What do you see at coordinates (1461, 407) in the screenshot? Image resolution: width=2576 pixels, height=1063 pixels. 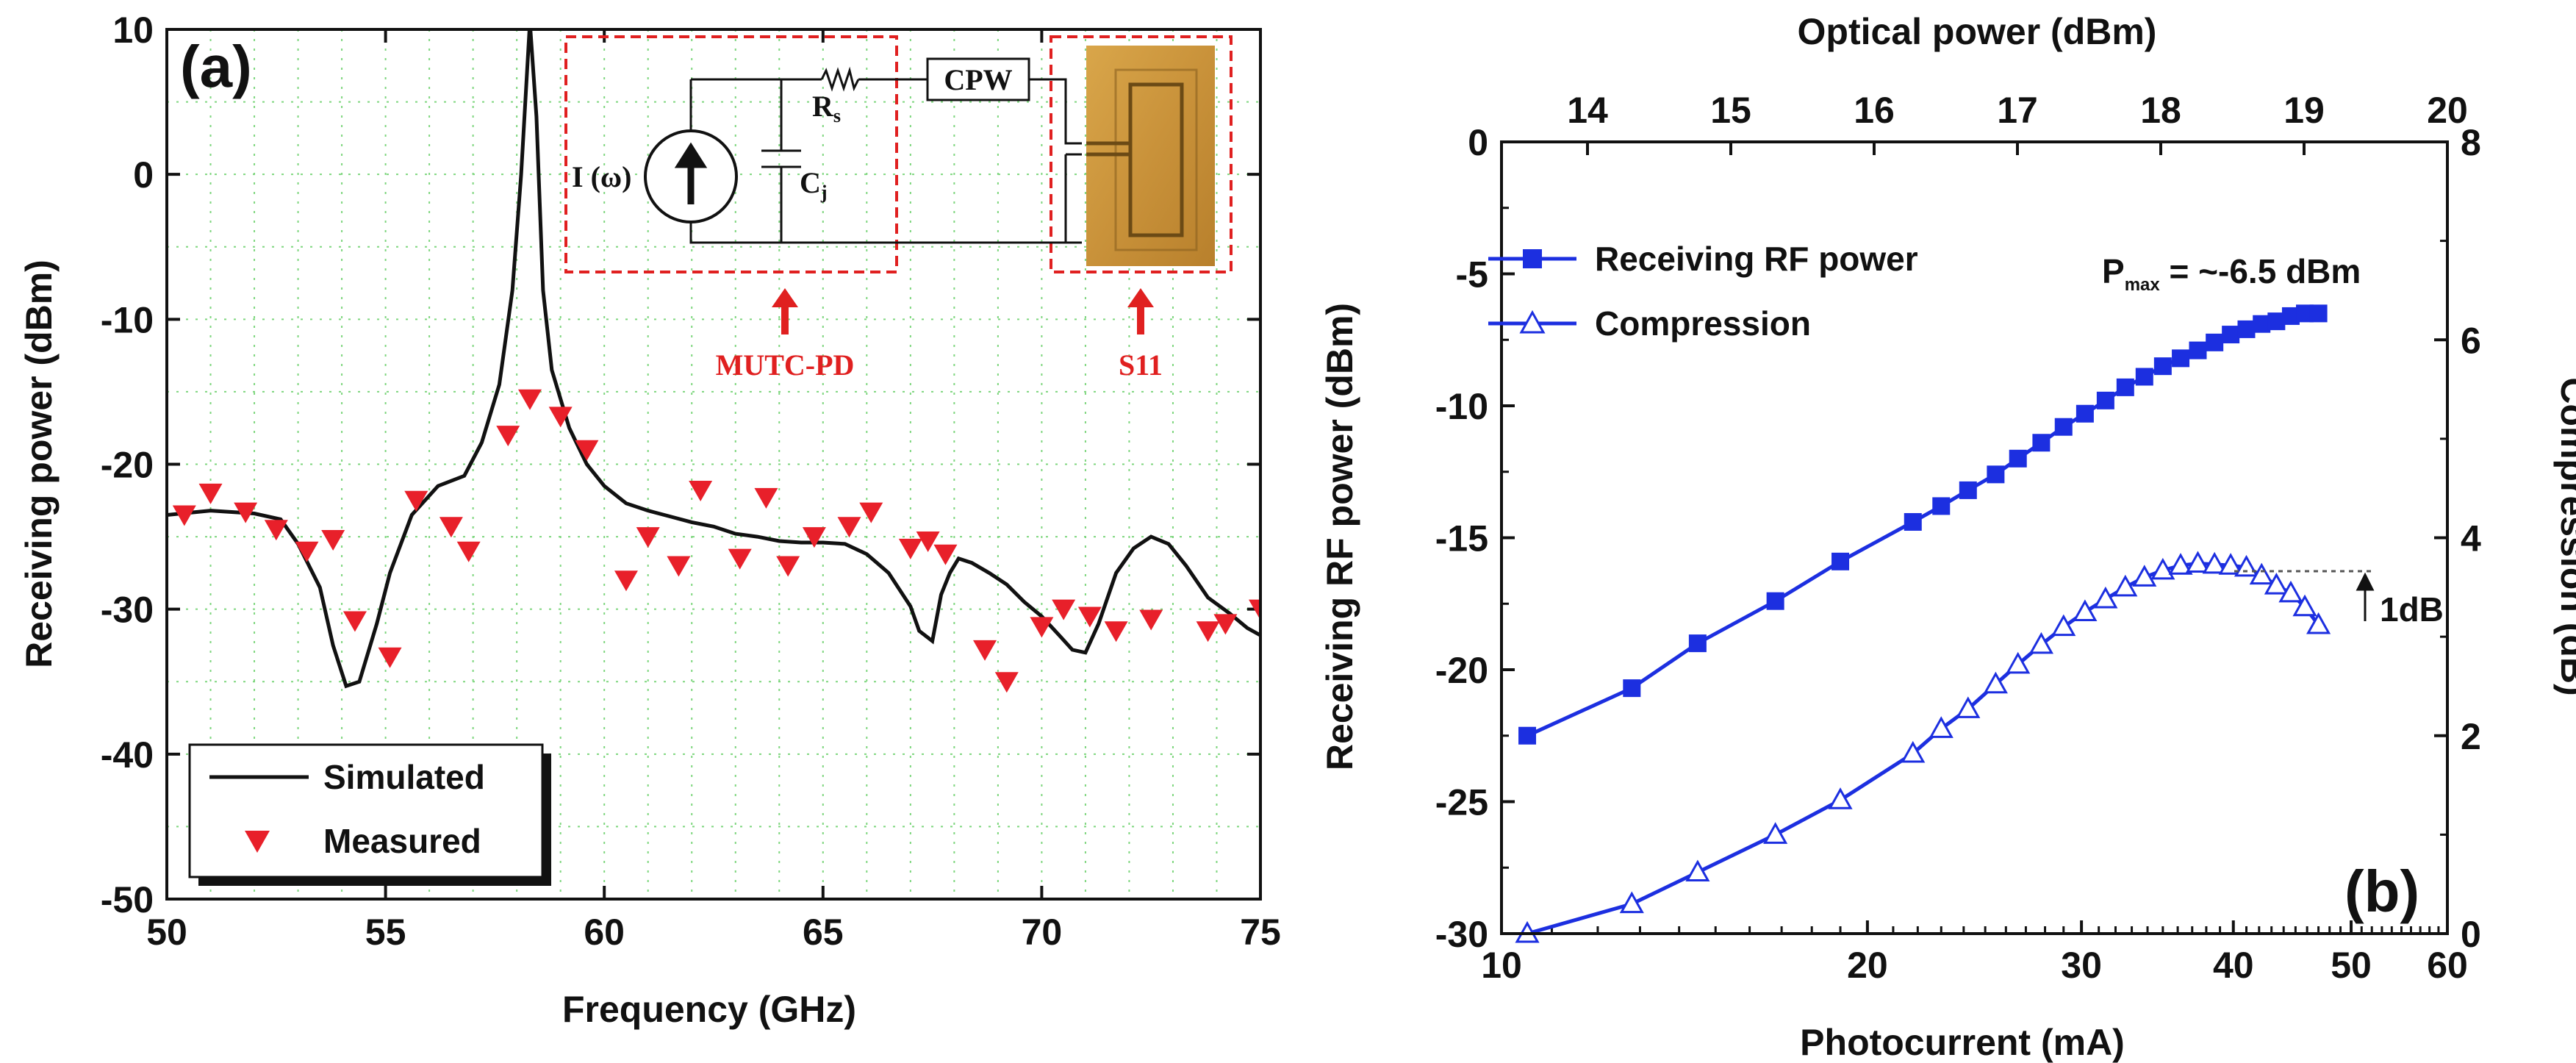 I see `y-tick-label-b: -10` at bounding box center [1461, 407].